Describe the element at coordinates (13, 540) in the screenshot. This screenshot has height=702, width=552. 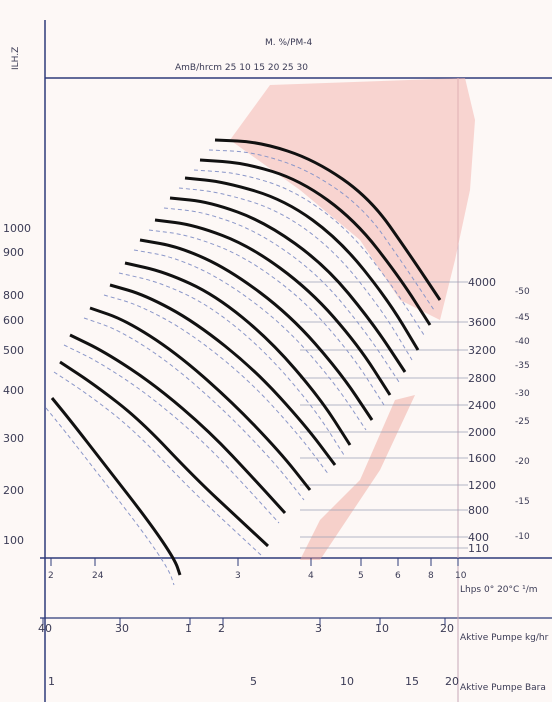
I see `y-tick-label: 100` at that location.